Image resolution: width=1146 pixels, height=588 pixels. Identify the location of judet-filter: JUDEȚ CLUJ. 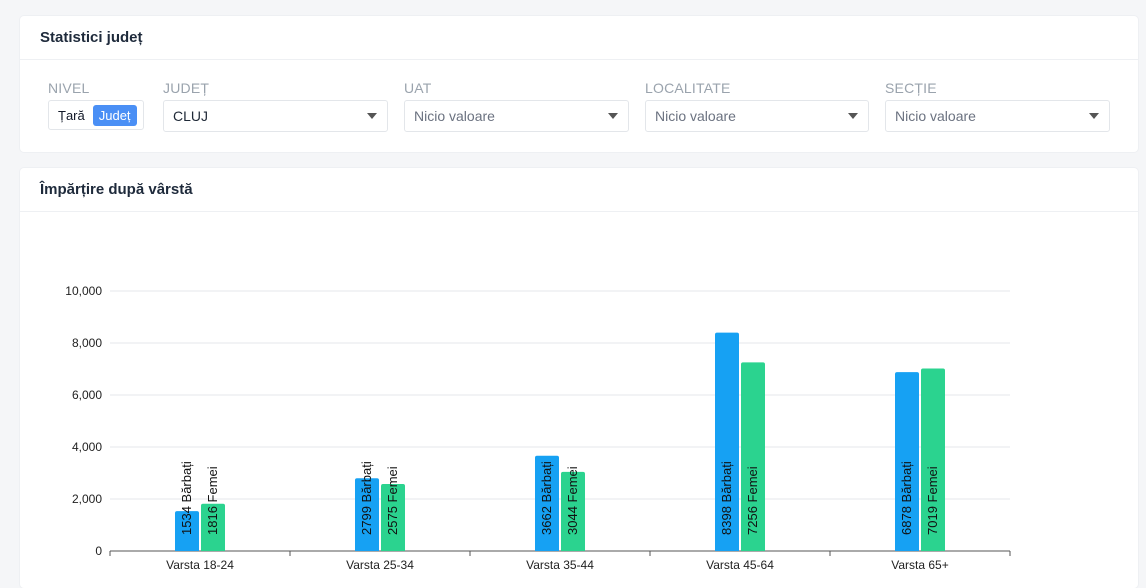
(275, 106).